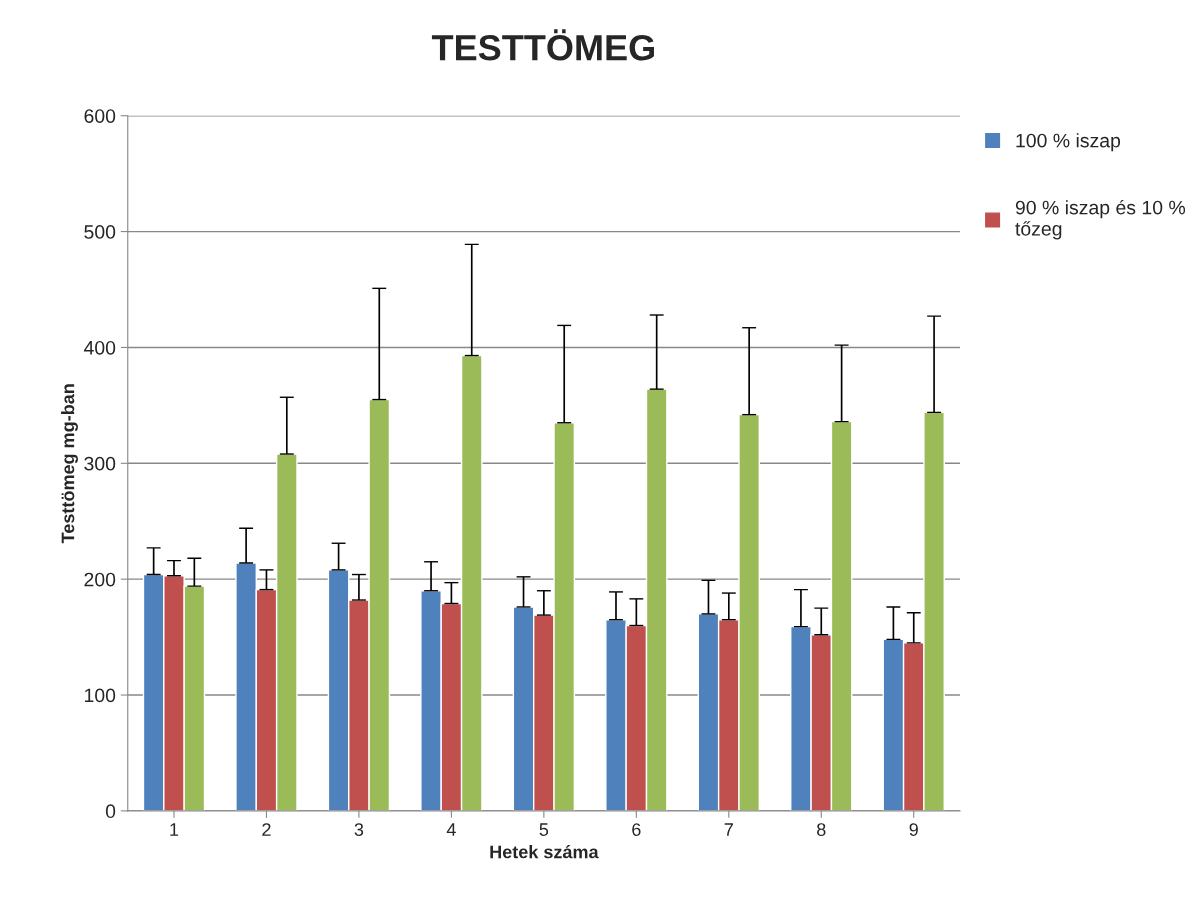  Describe the element at coordinates (728, 829) in the screenshot. I see `x-tick-label: 7` at that location.